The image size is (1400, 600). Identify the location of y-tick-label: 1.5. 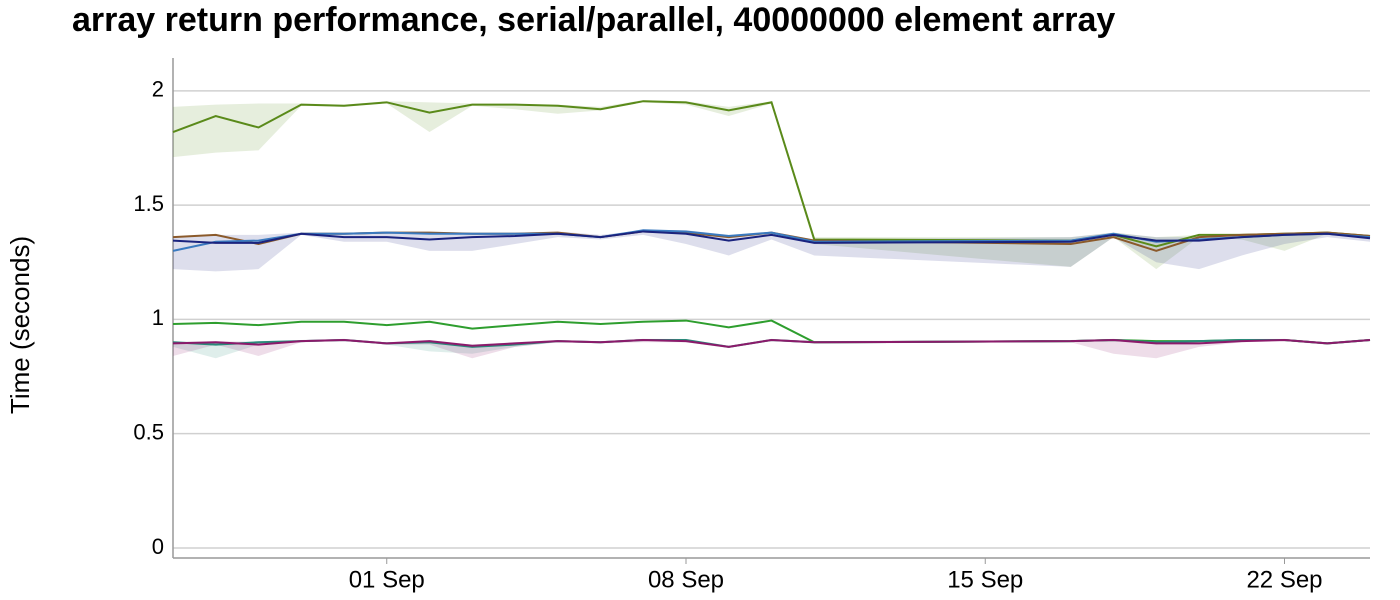
(148, 203).